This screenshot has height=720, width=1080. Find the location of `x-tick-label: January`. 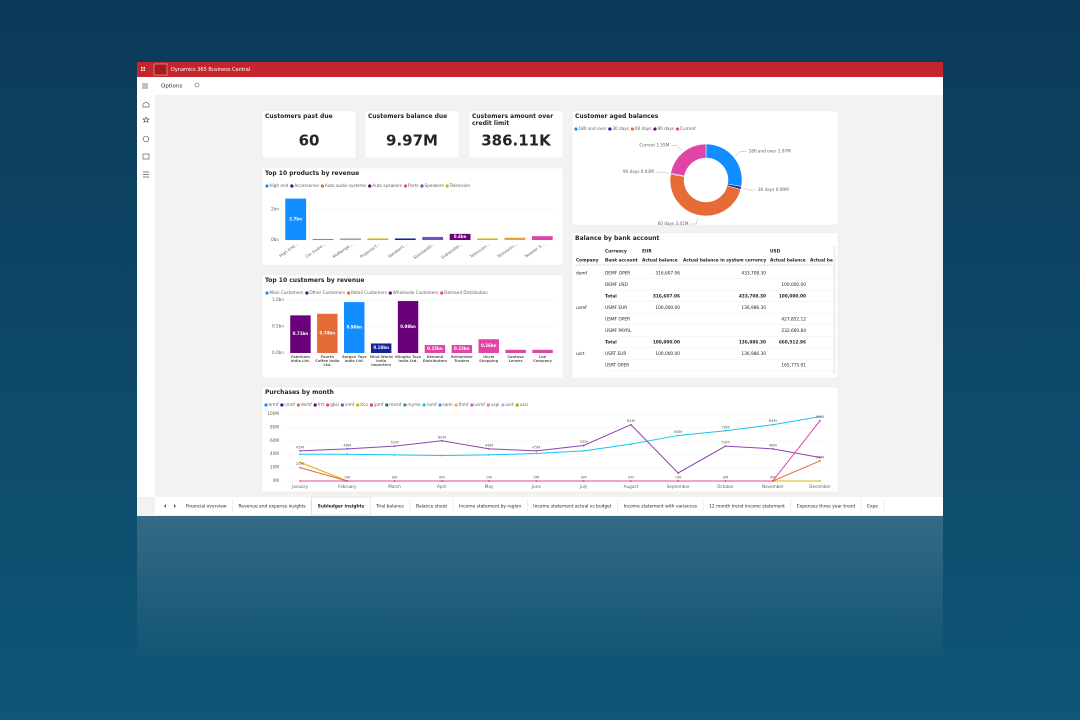

x-tick-label: January is located at coordinates (299, 486).